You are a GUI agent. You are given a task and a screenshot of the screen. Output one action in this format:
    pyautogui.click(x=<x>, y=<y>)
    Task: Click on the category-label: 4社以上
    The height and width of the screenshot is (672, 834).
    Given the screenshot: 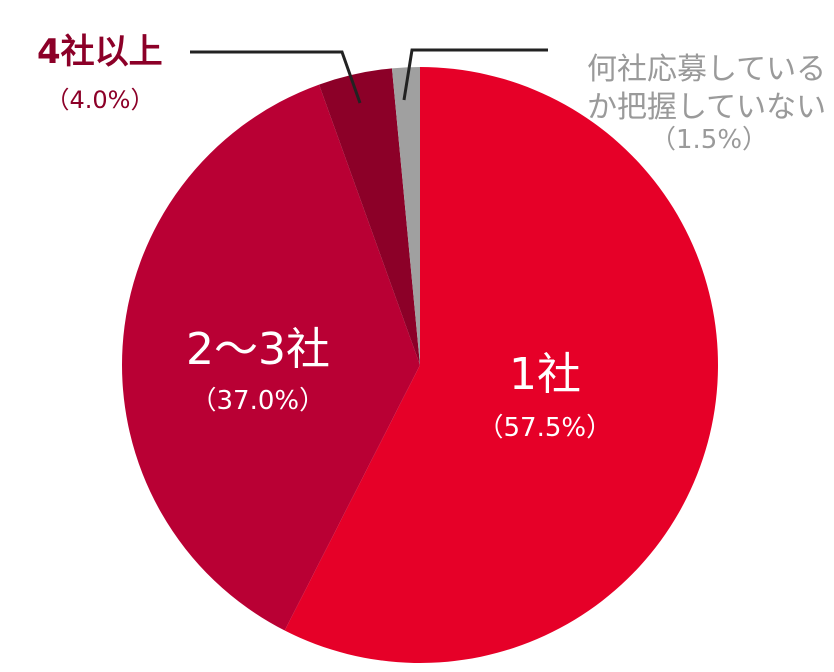 What is the action you would take?
    pyautogui.click(x=100, y=52)
    